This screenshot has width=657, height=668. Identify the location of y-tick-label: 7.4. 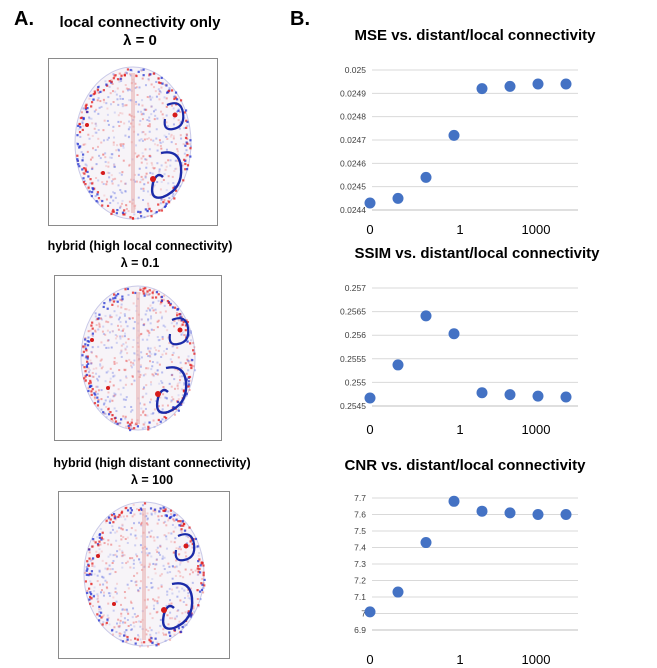
(360, 548).